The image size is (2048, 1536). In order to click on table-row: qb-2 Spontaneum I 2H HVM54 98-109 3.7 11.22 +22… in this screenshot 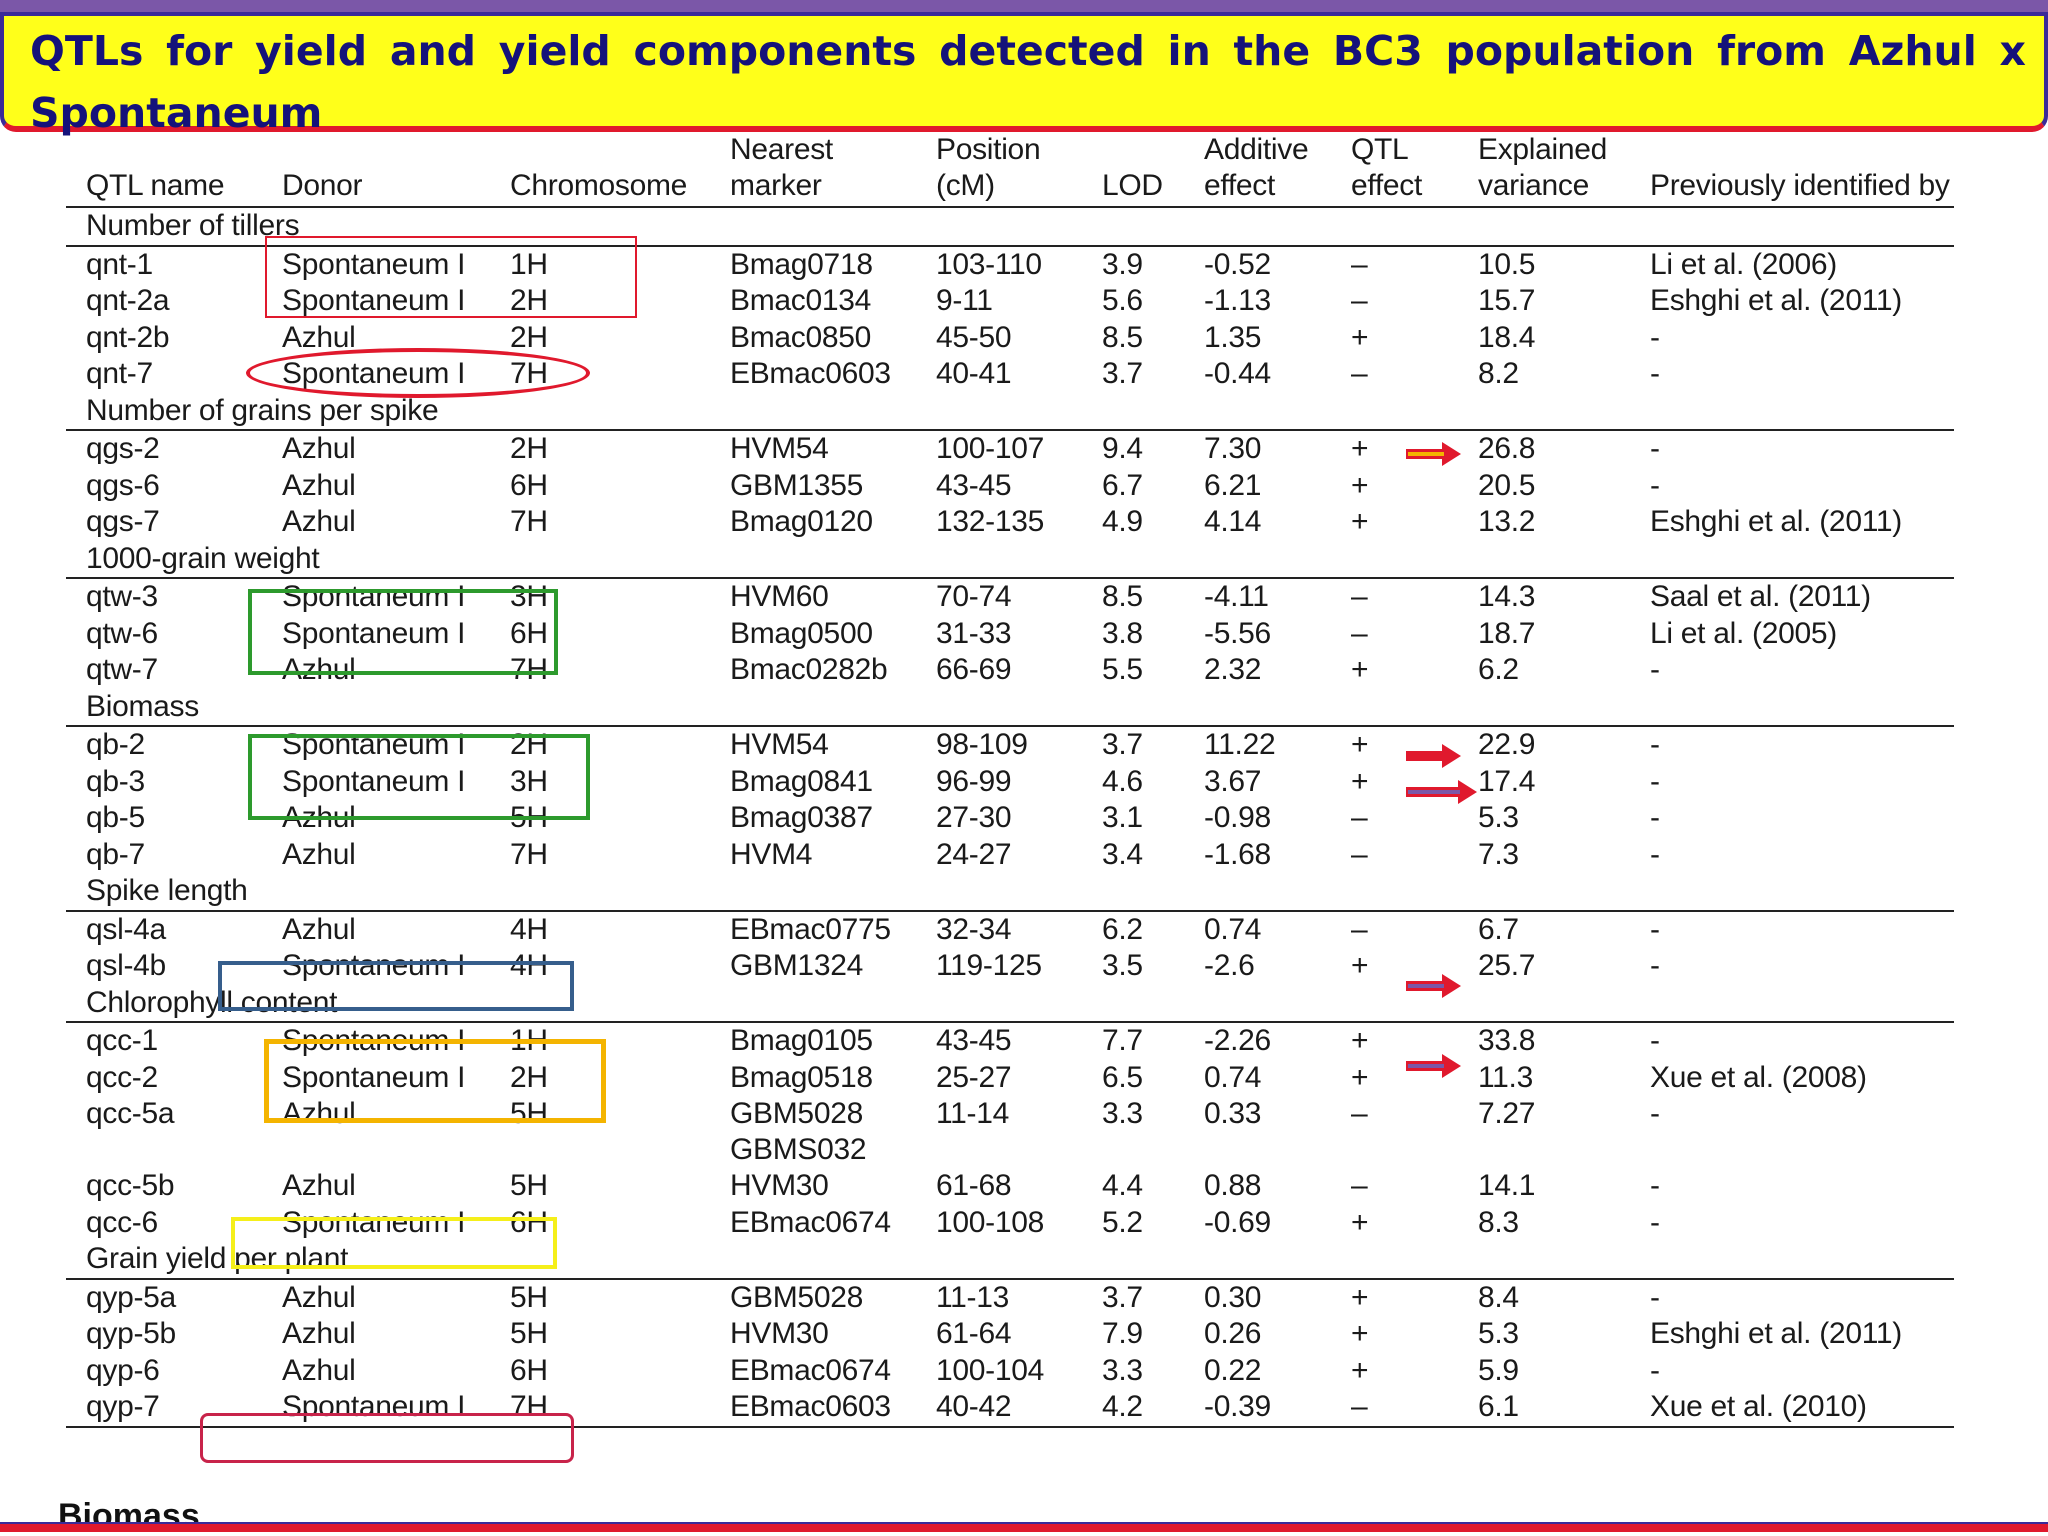, I will do `click(1010, 745)`.